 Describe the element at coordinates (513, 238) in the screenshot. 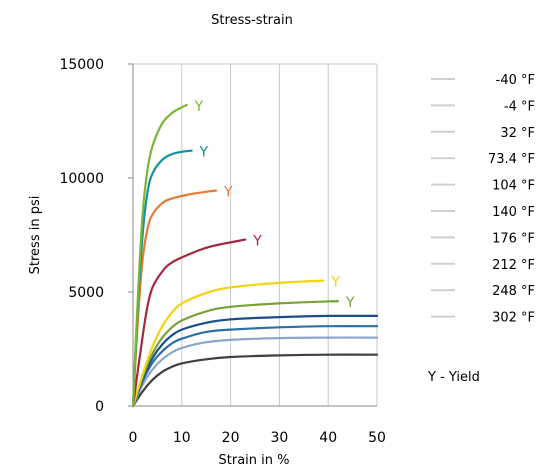

I see `legend-label: 176 °F` at that location.